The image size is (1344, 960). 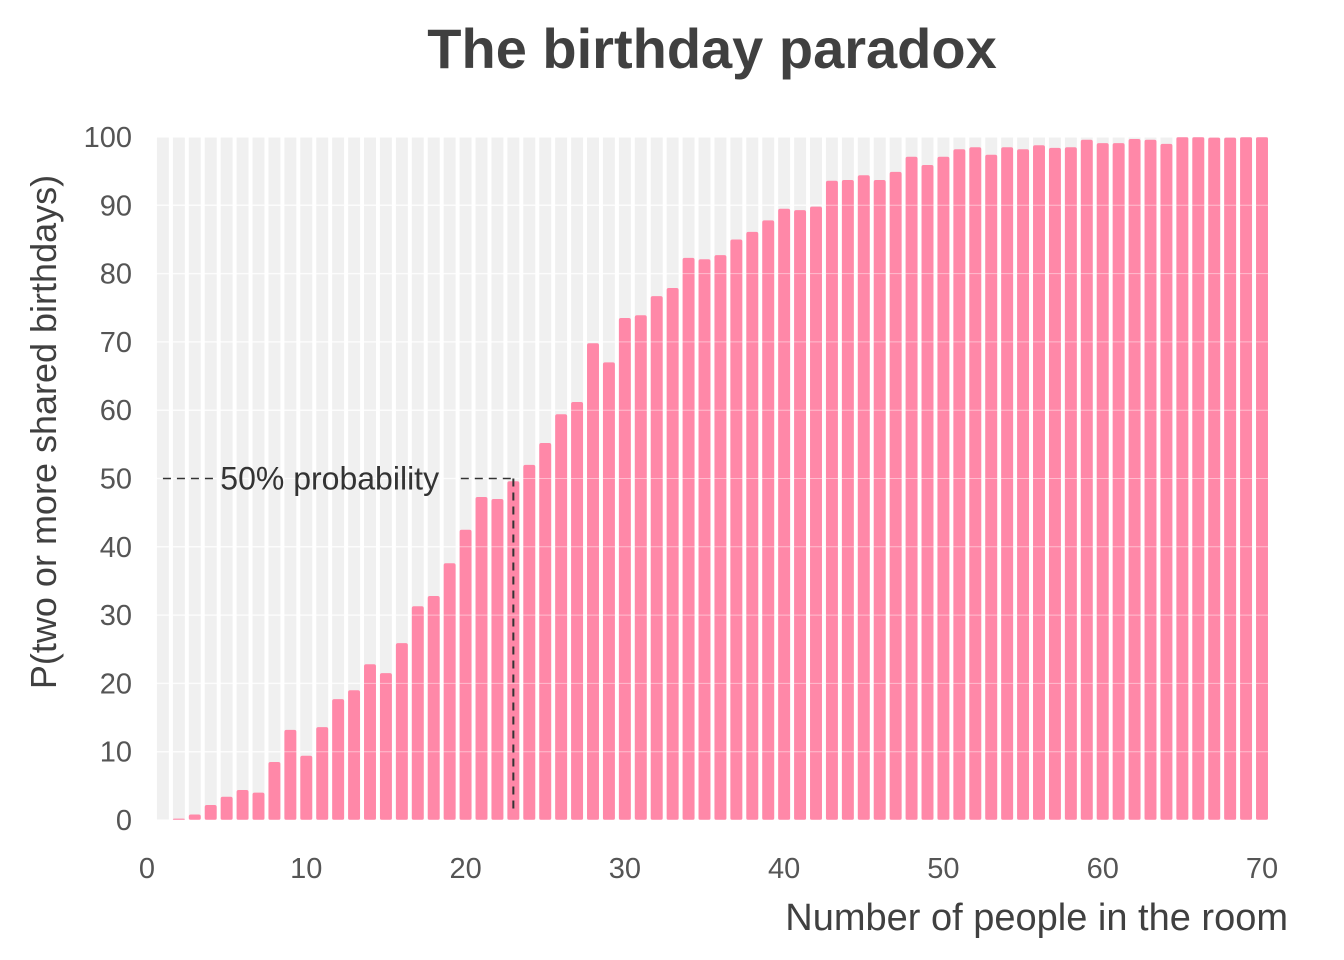 I want to click on y-tick-label: 70, so click(x=116, y=343).